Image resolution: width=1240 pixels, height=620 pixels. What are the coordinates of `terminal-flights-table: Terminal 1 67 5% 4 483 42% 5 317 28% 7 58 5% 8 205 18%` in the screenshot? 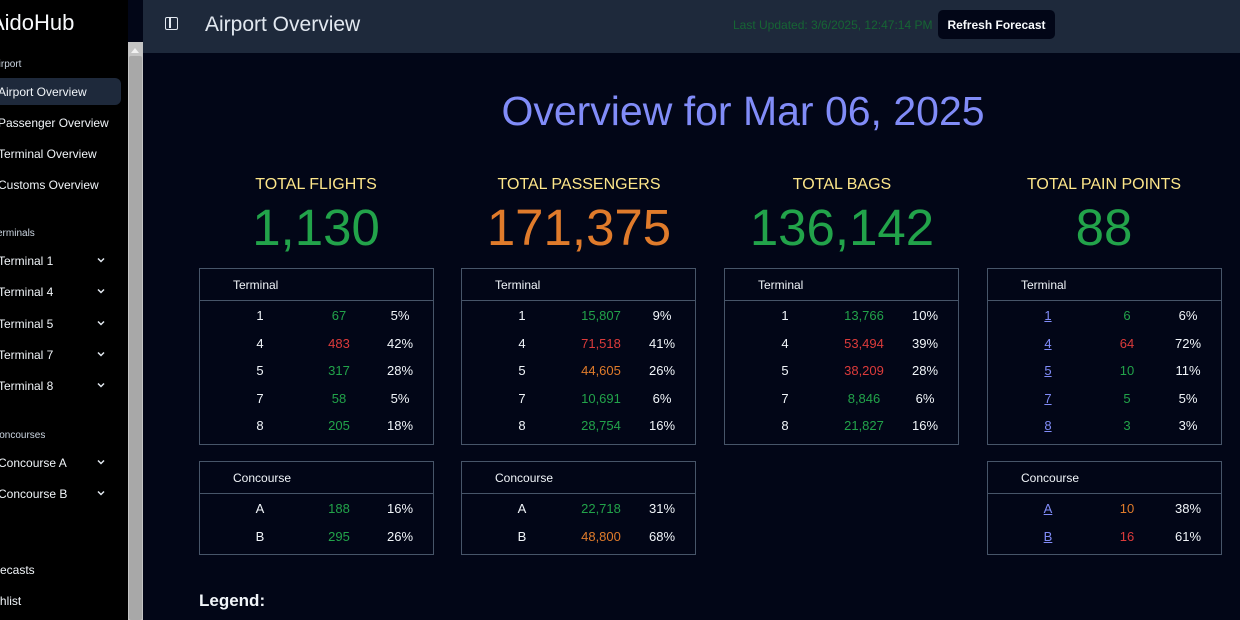 It's located at (316, 356).